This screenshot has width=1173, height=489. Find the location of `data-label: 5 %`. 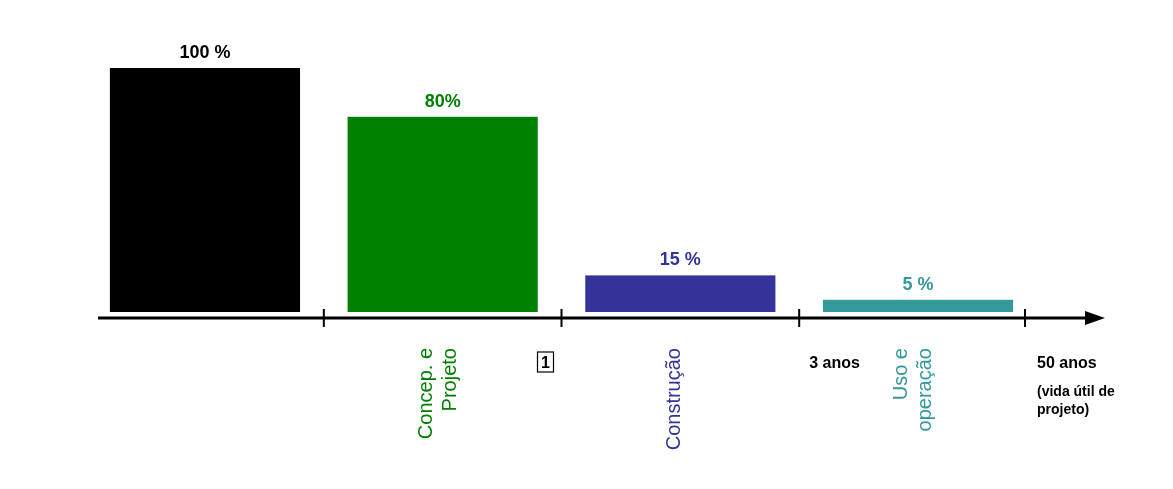

data-label: 5 % is located at coordinates (918, 283).